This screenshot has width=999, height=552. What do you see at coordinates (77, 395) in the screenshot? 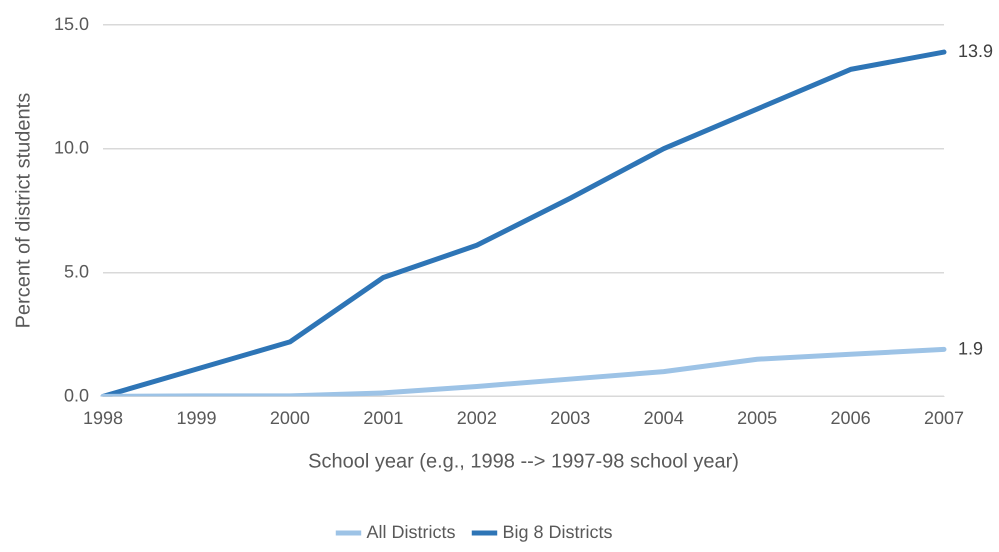
I see `y-tick-label: 0.0` at bounding box center [77, 395].